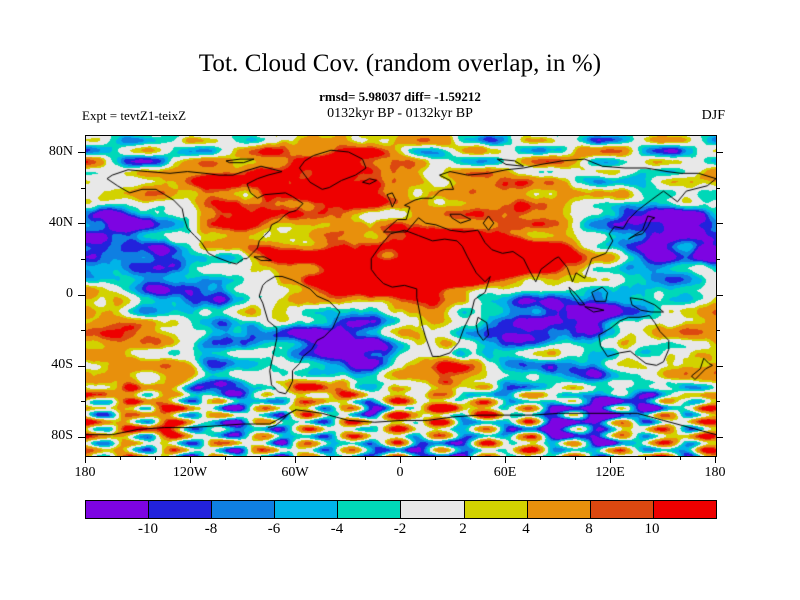  I want to click on x-axis-label: 0, so click(400, 472).